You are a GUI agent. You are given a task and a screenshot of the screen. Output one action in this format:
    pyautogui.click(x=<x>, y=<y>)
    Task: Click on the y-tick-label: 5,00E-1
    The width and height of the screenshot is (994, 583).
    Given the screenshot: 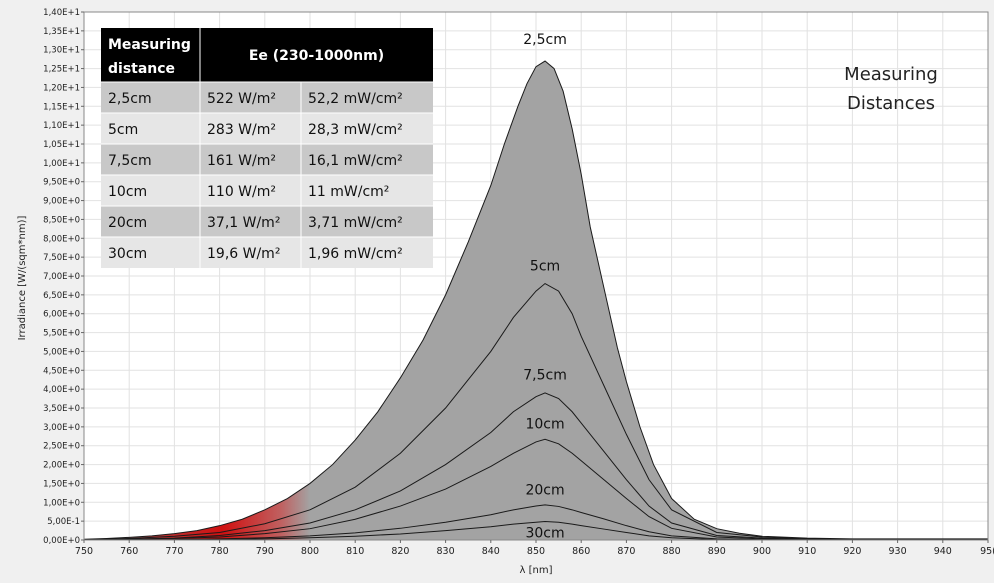 What is the action you would take?
    pyautogui.click(x=63, y=522)
    